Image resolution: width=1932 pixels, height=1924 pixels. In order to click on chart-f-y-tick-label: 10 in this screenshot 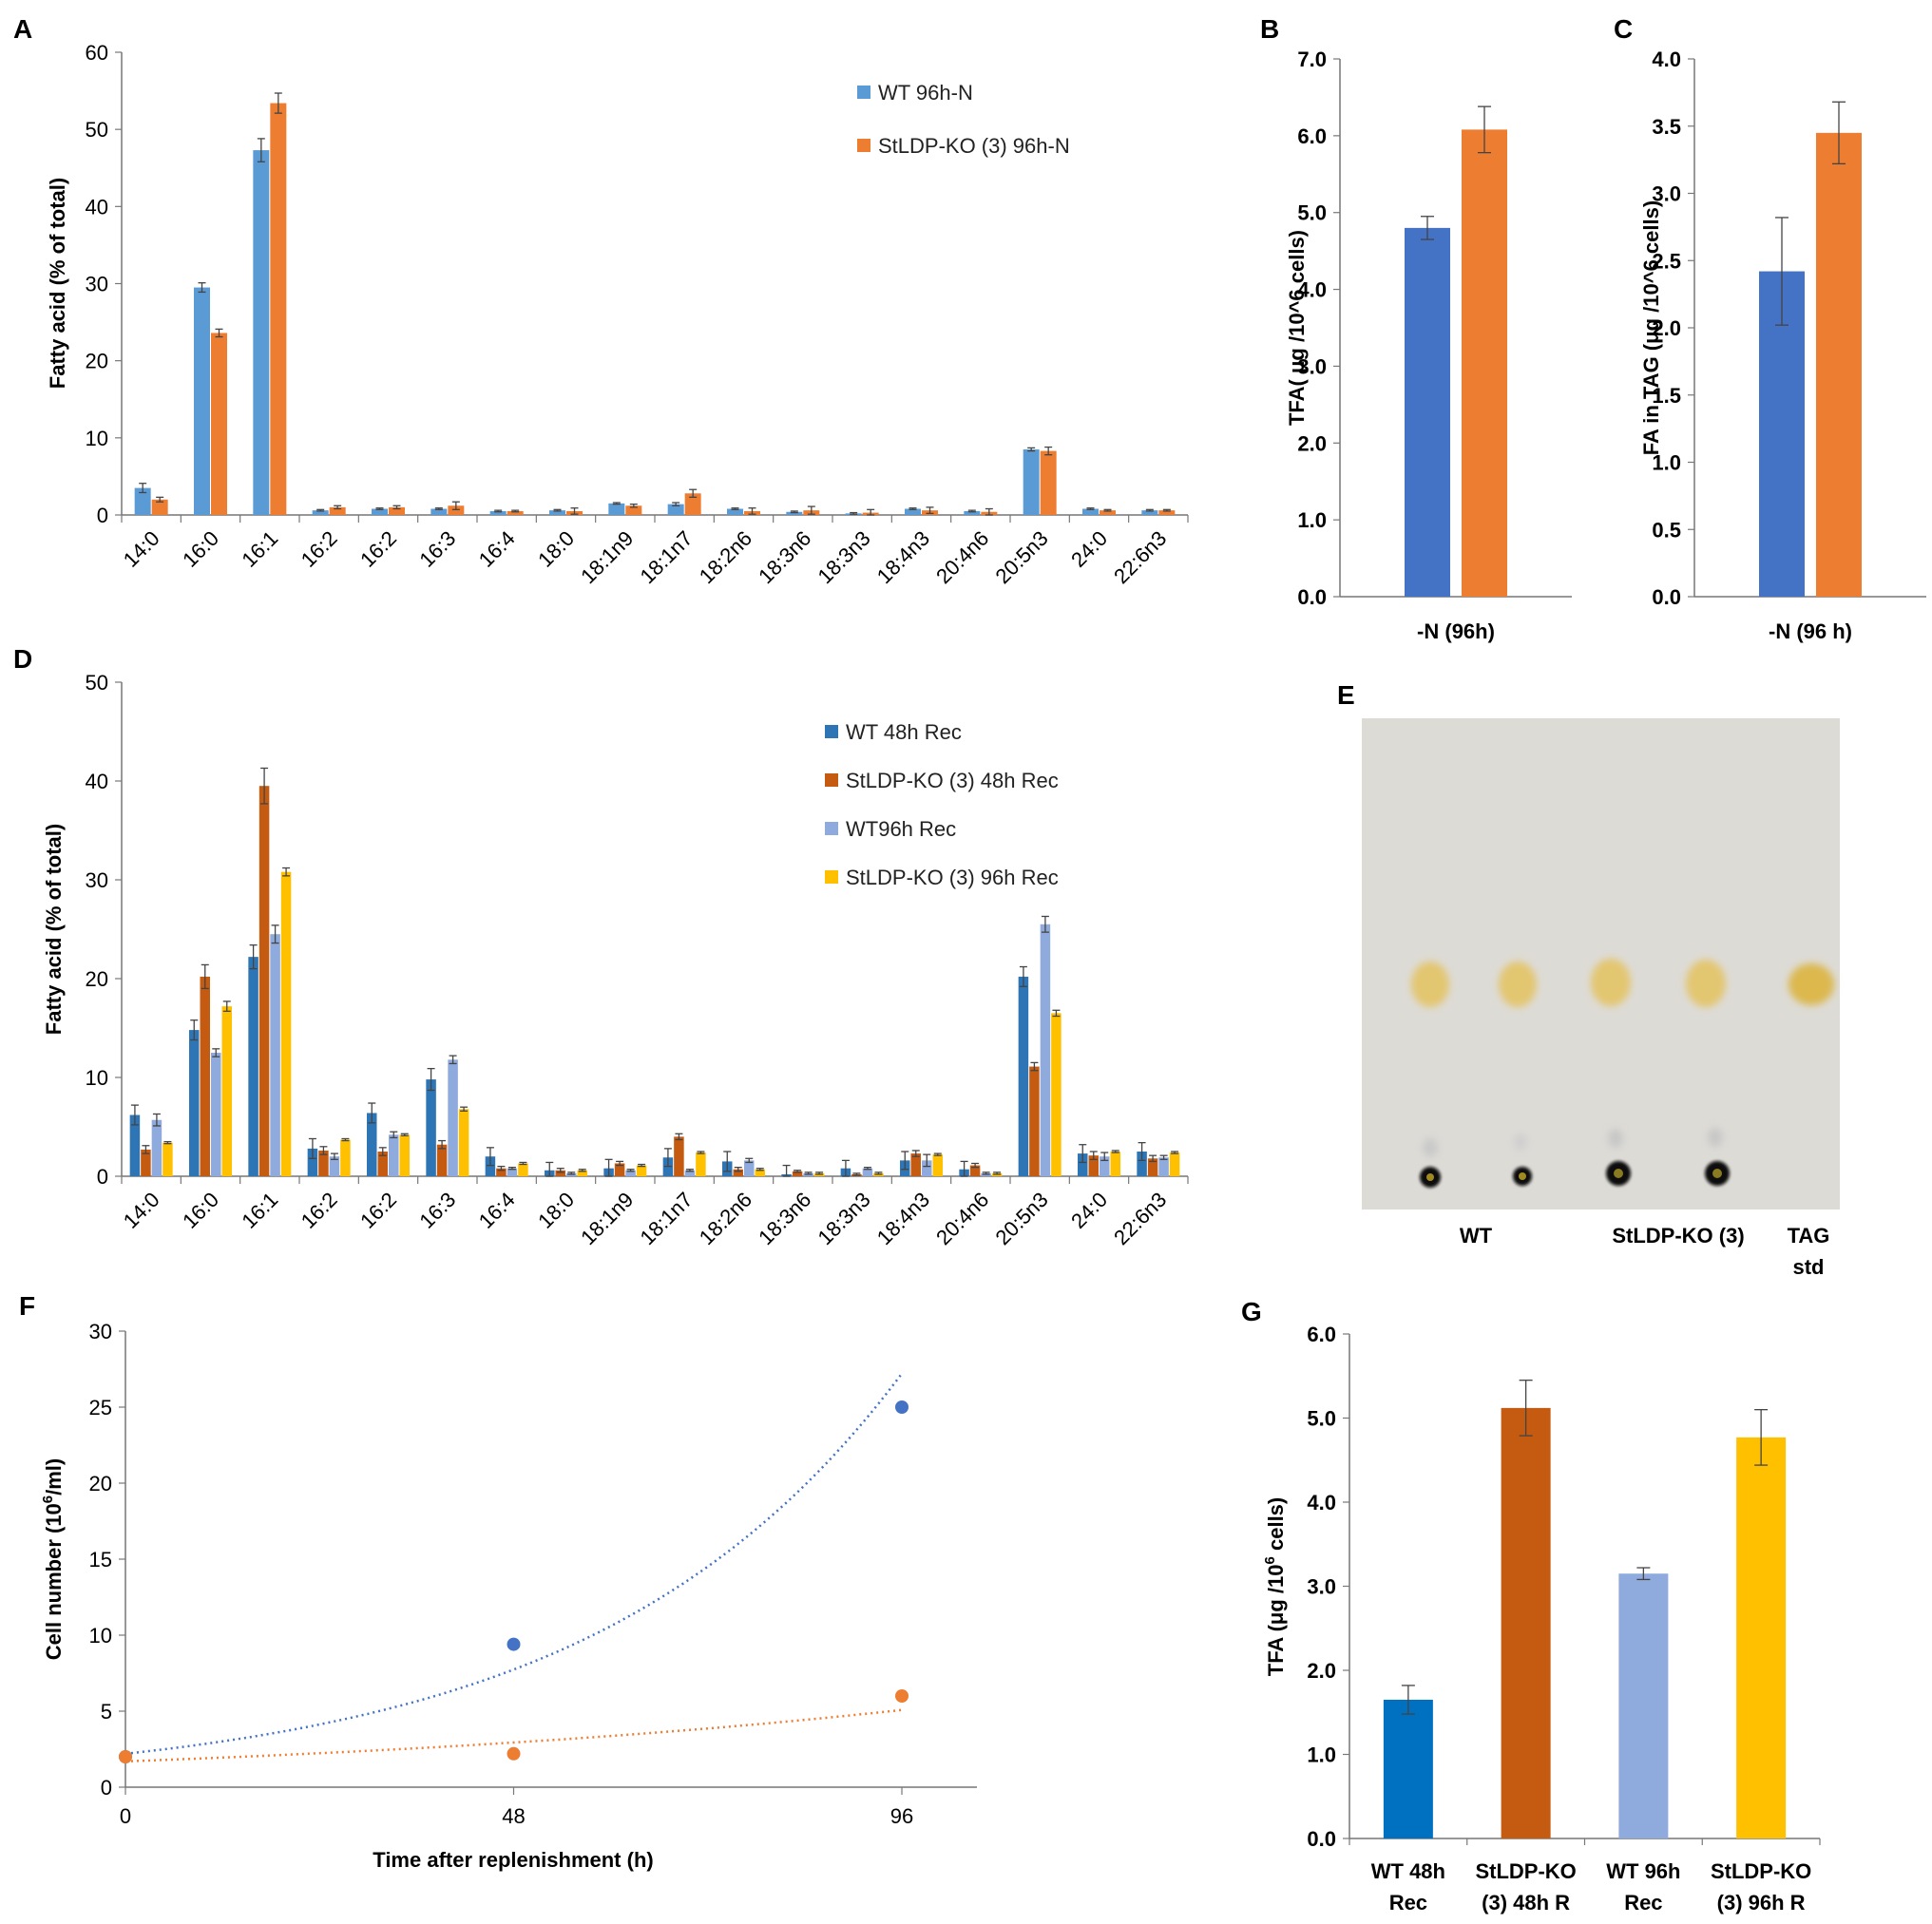, I will do `click(100, 1636)`.